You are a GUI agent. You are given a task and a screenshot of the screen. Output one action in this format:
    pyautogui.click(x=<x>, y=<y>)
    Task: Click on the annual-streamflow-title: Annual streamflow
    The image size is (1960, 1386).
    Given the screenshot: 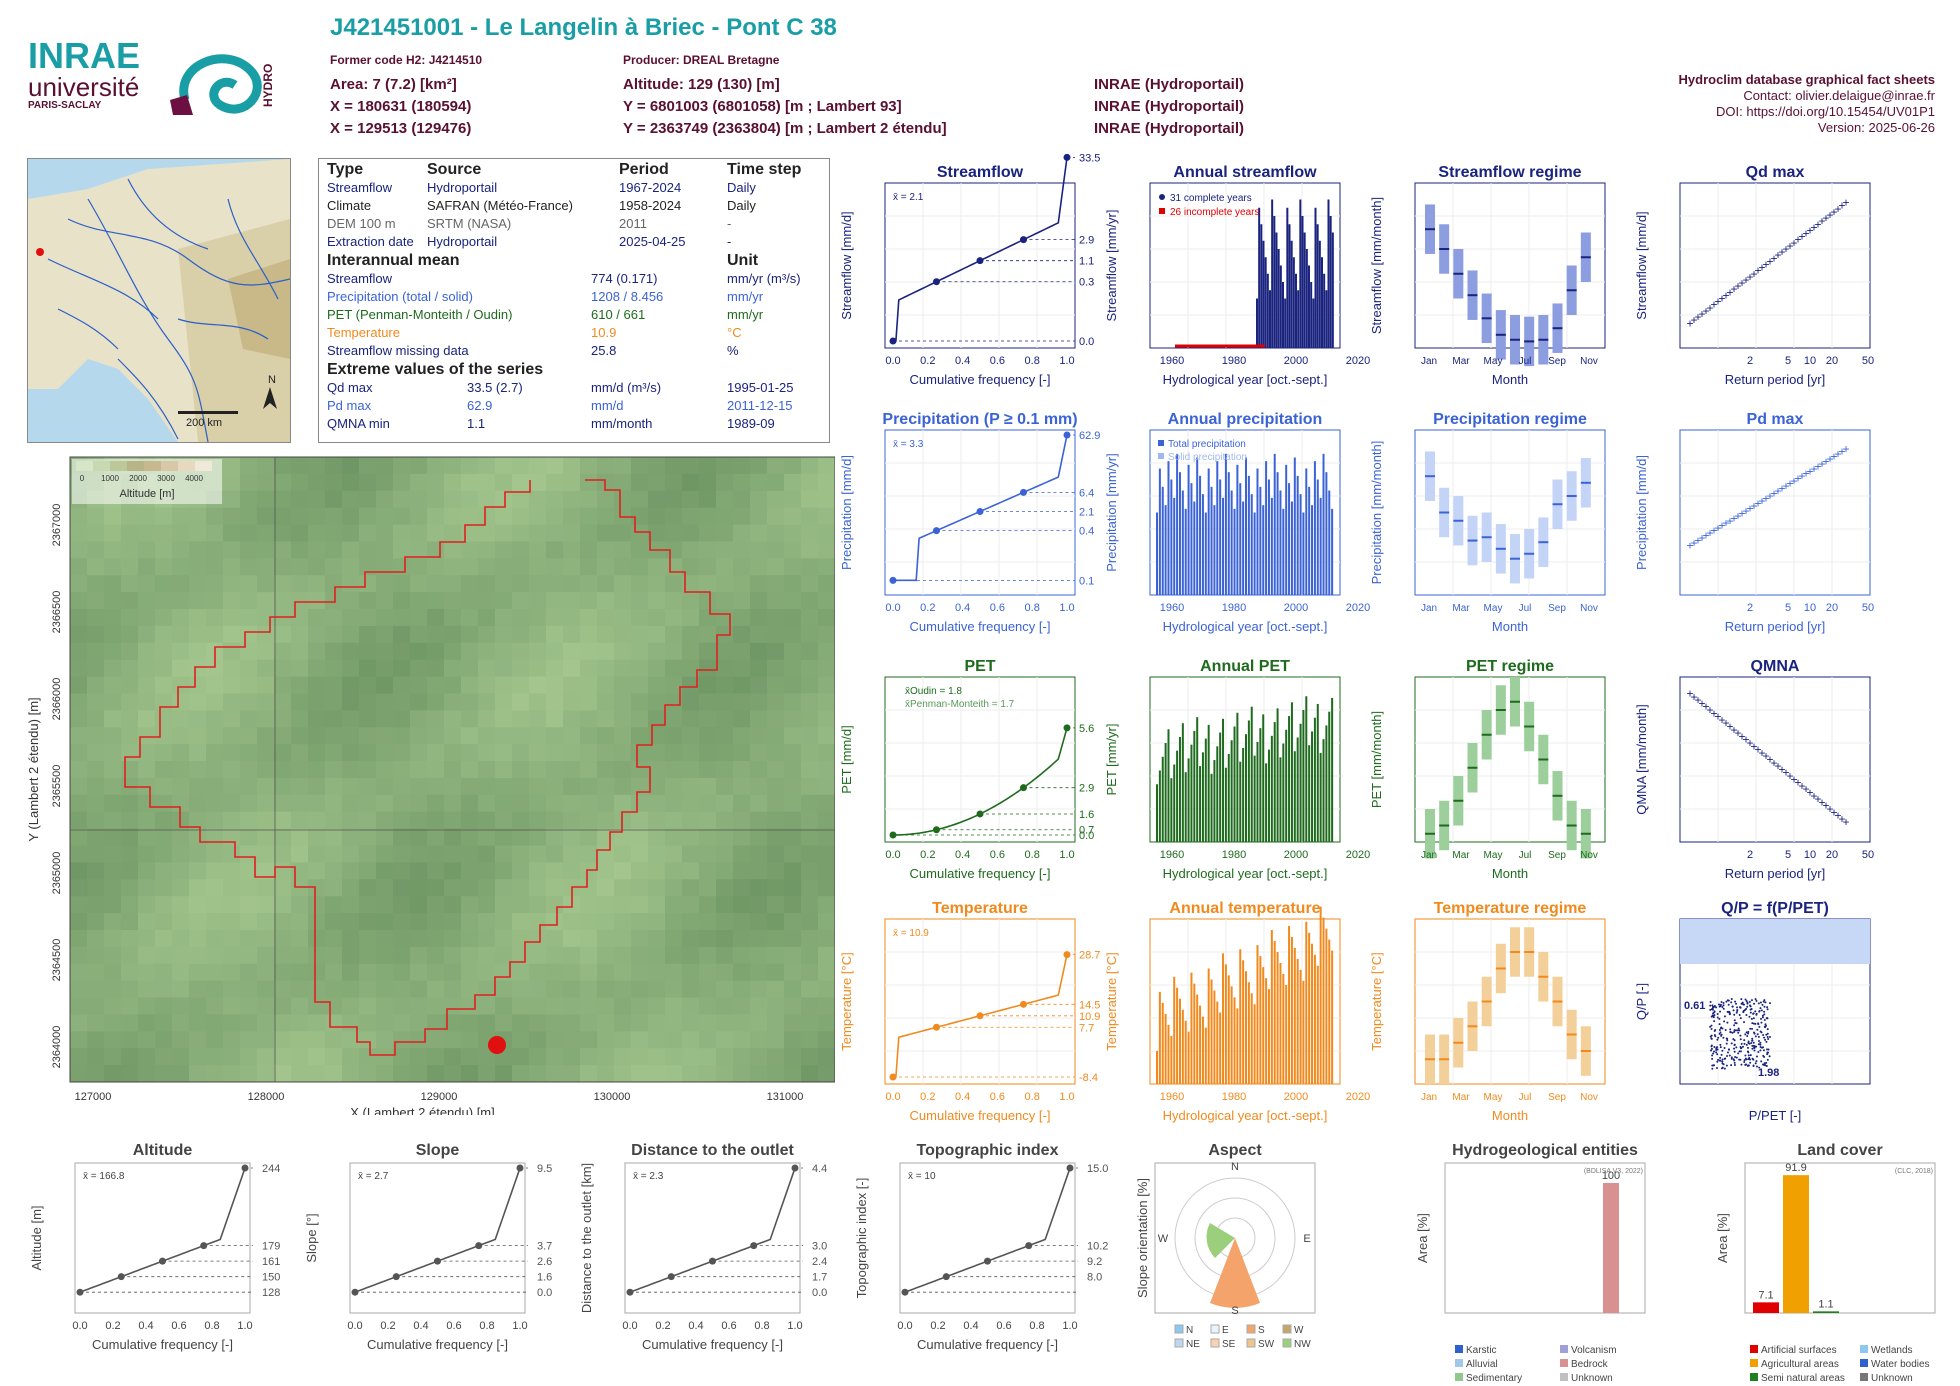 What is the action you would take?
    pyautogui.click(x=1245, y=172)
    